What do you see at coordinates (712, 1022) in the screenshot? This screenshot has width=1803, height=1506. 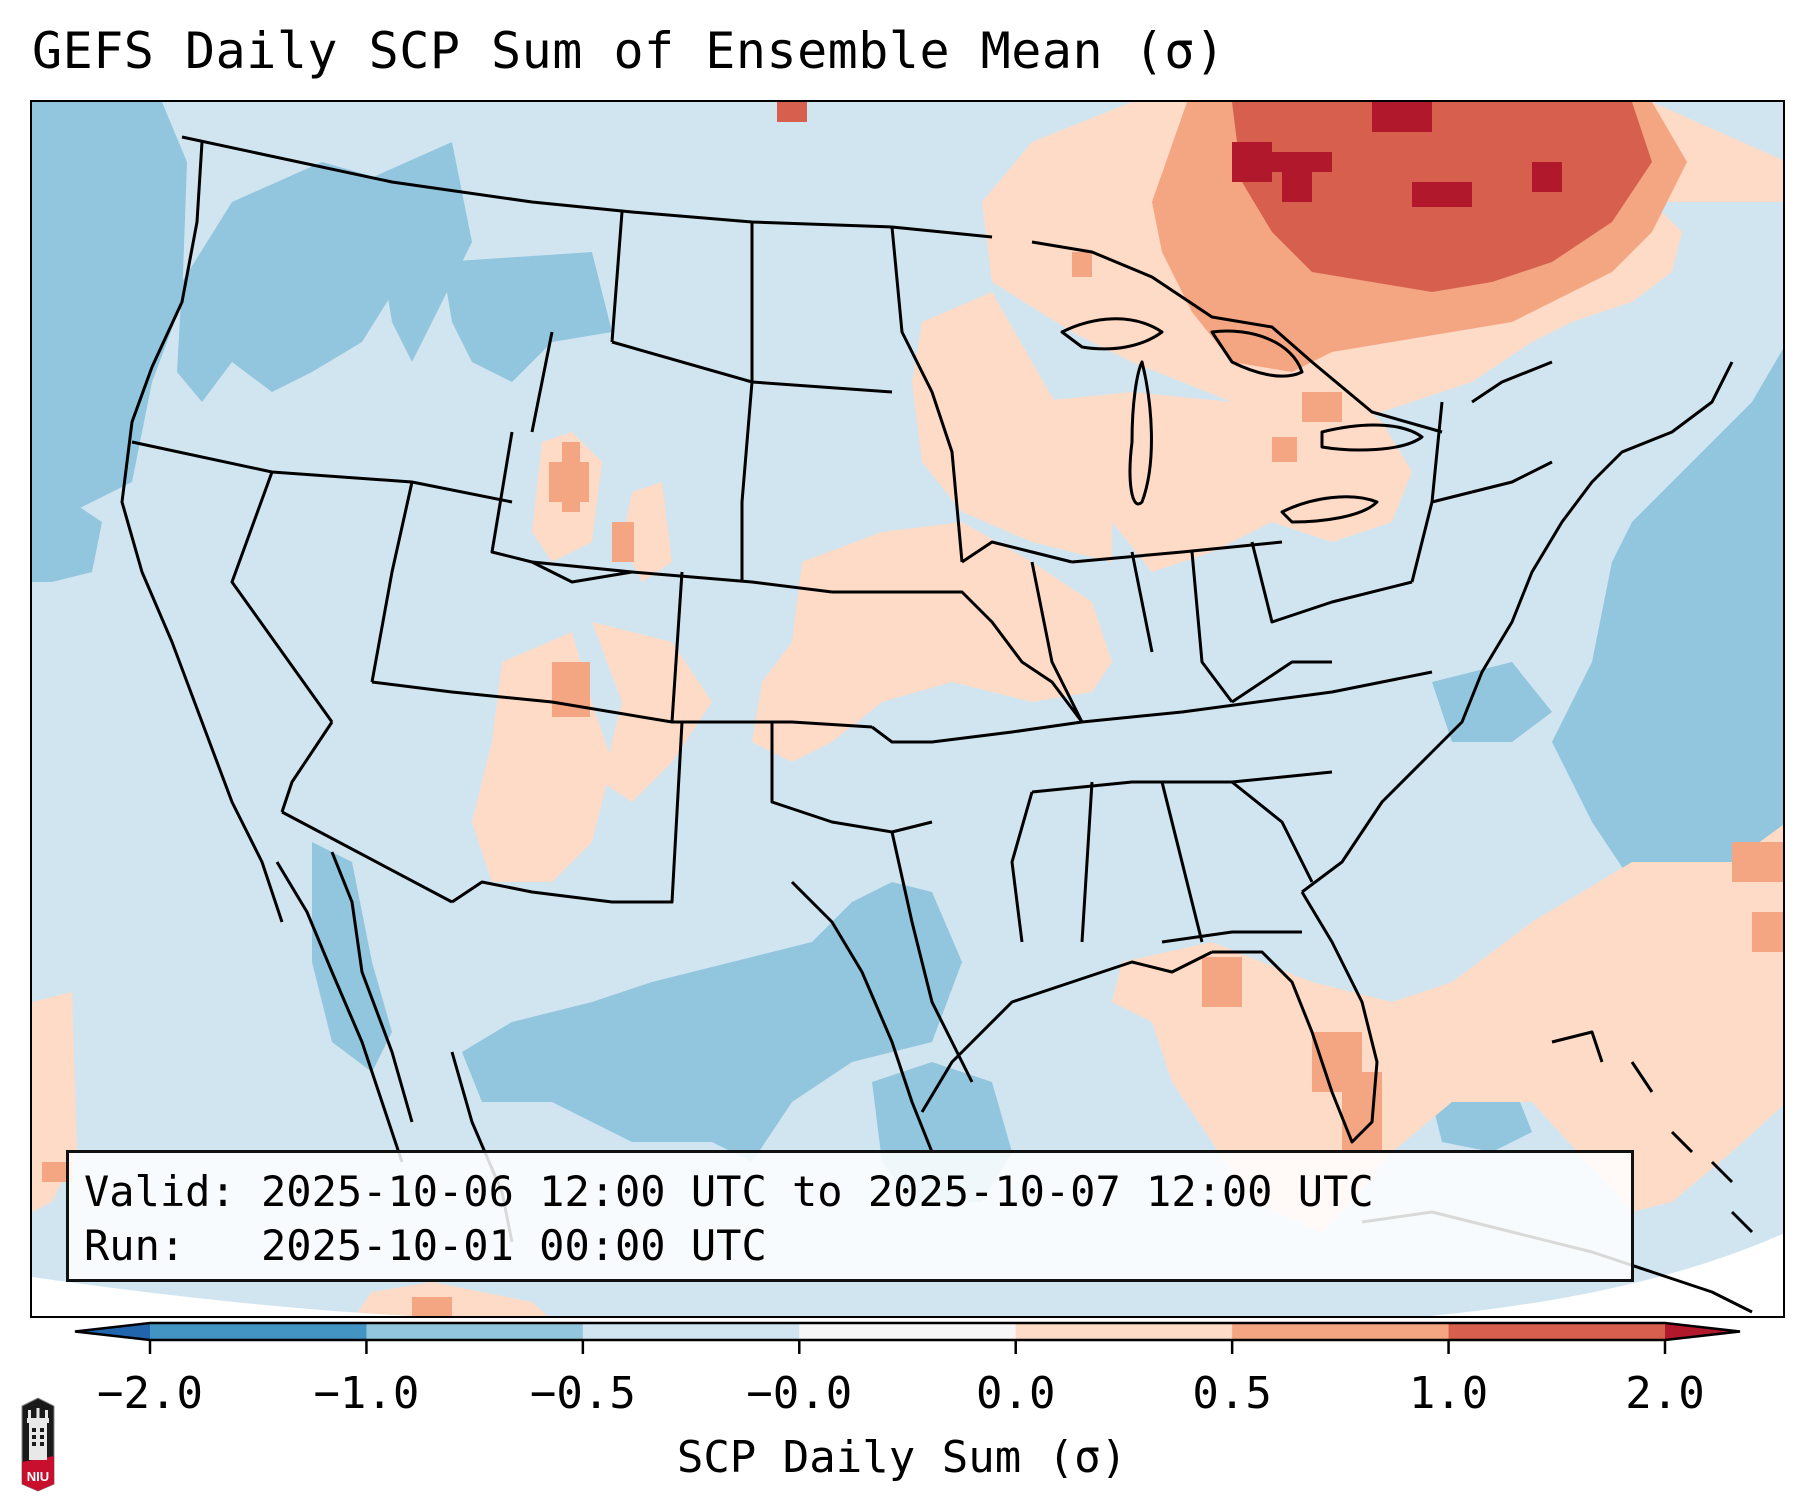 I see `mexico-negative-region` at bounding box center [712, 1022].